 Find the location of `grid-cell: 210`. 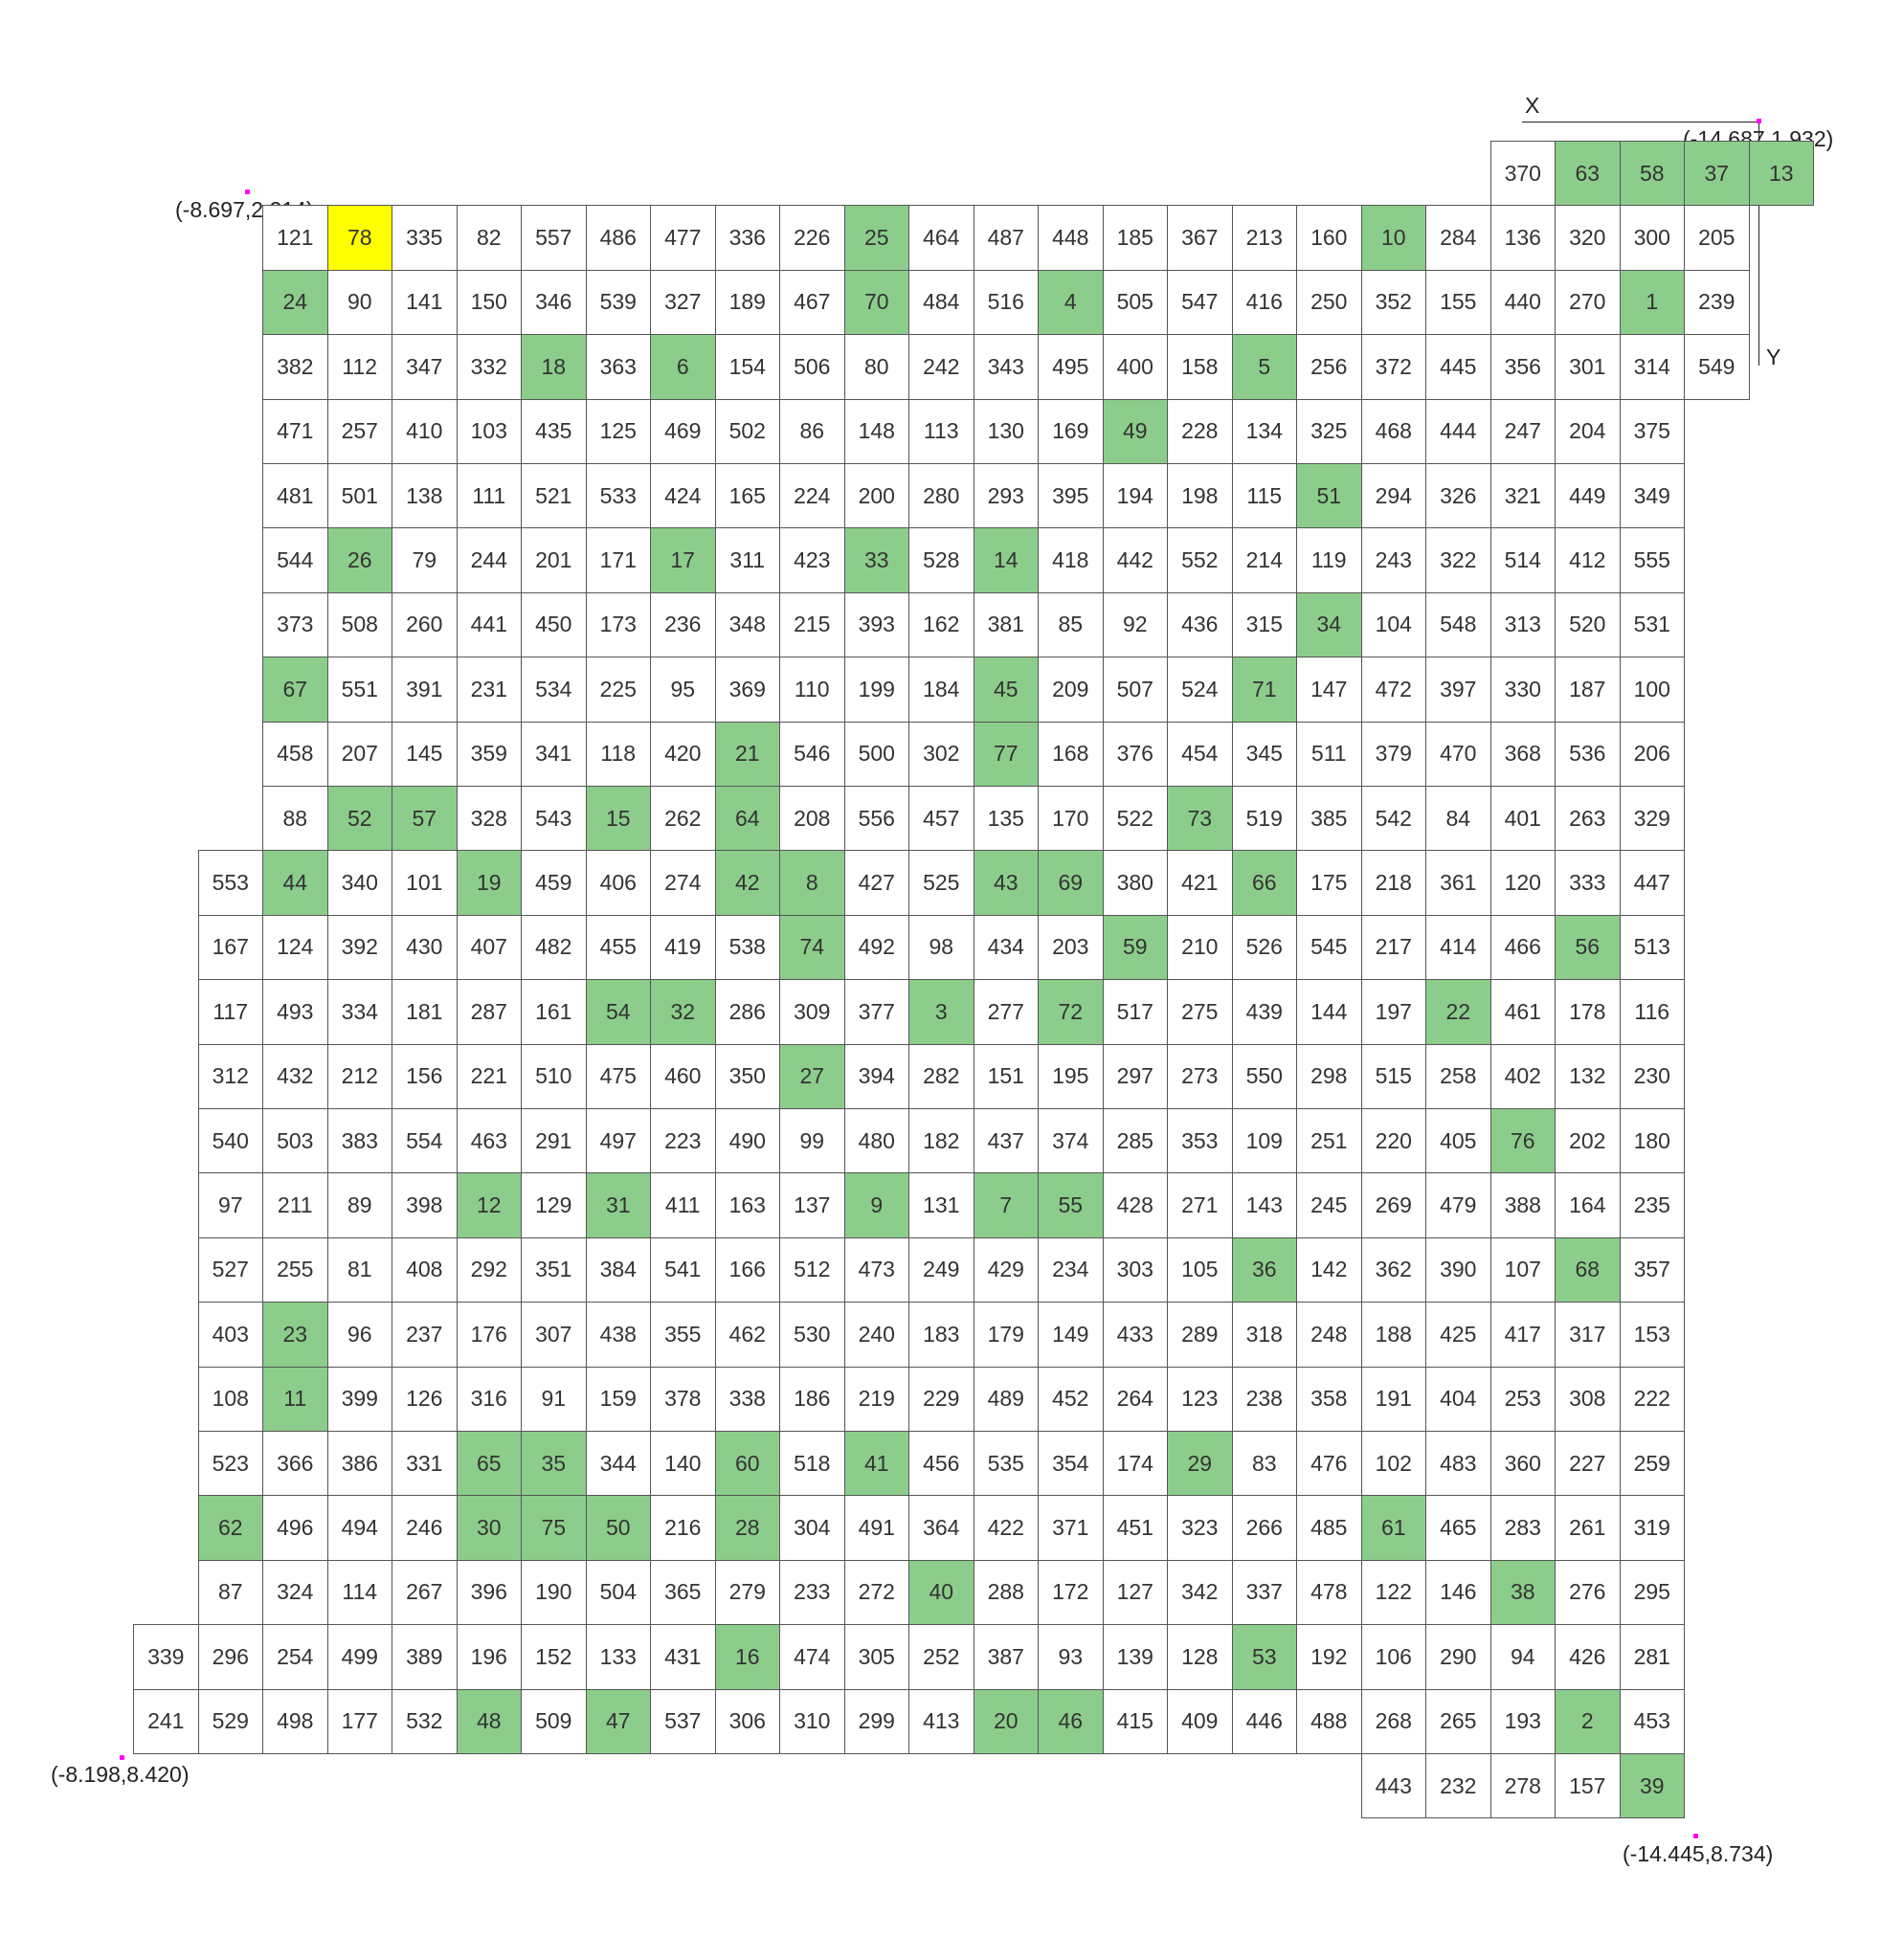

grid-cell: 210 is located at coordinates (1200, 948).